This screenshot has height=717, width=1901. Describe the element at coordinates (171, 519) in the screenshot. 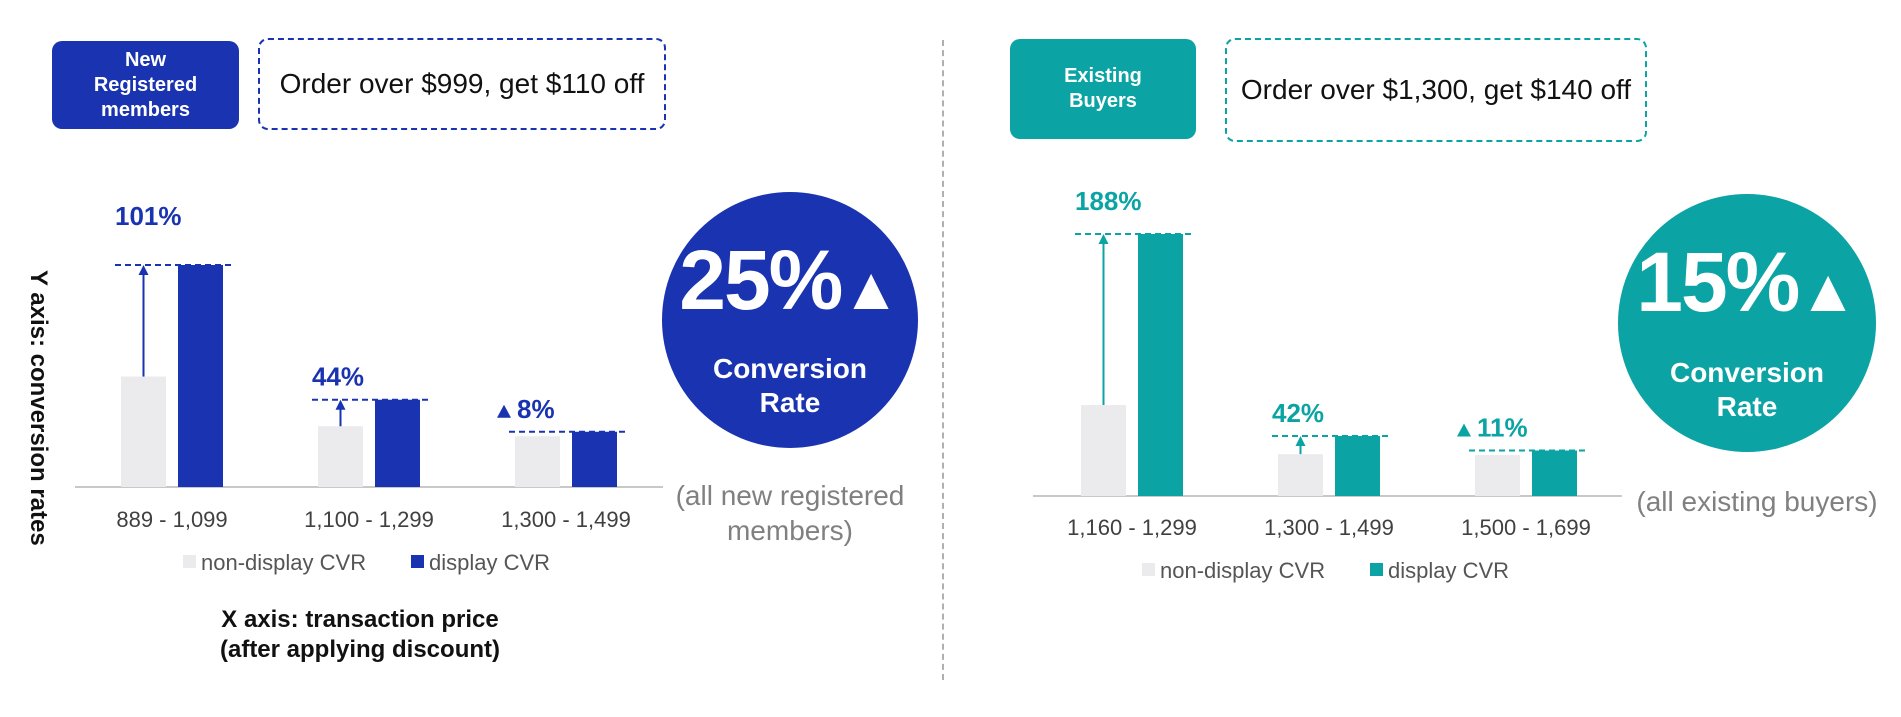

I see `x-tick-label: 889 - 1,099` at that location.